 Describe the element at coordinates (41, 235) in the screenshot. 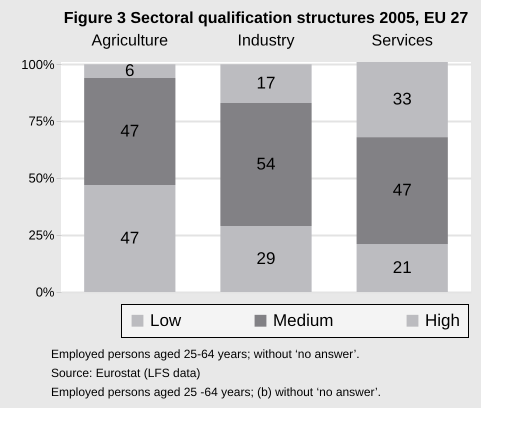

I see `y-tick-label: 25%` at that location.